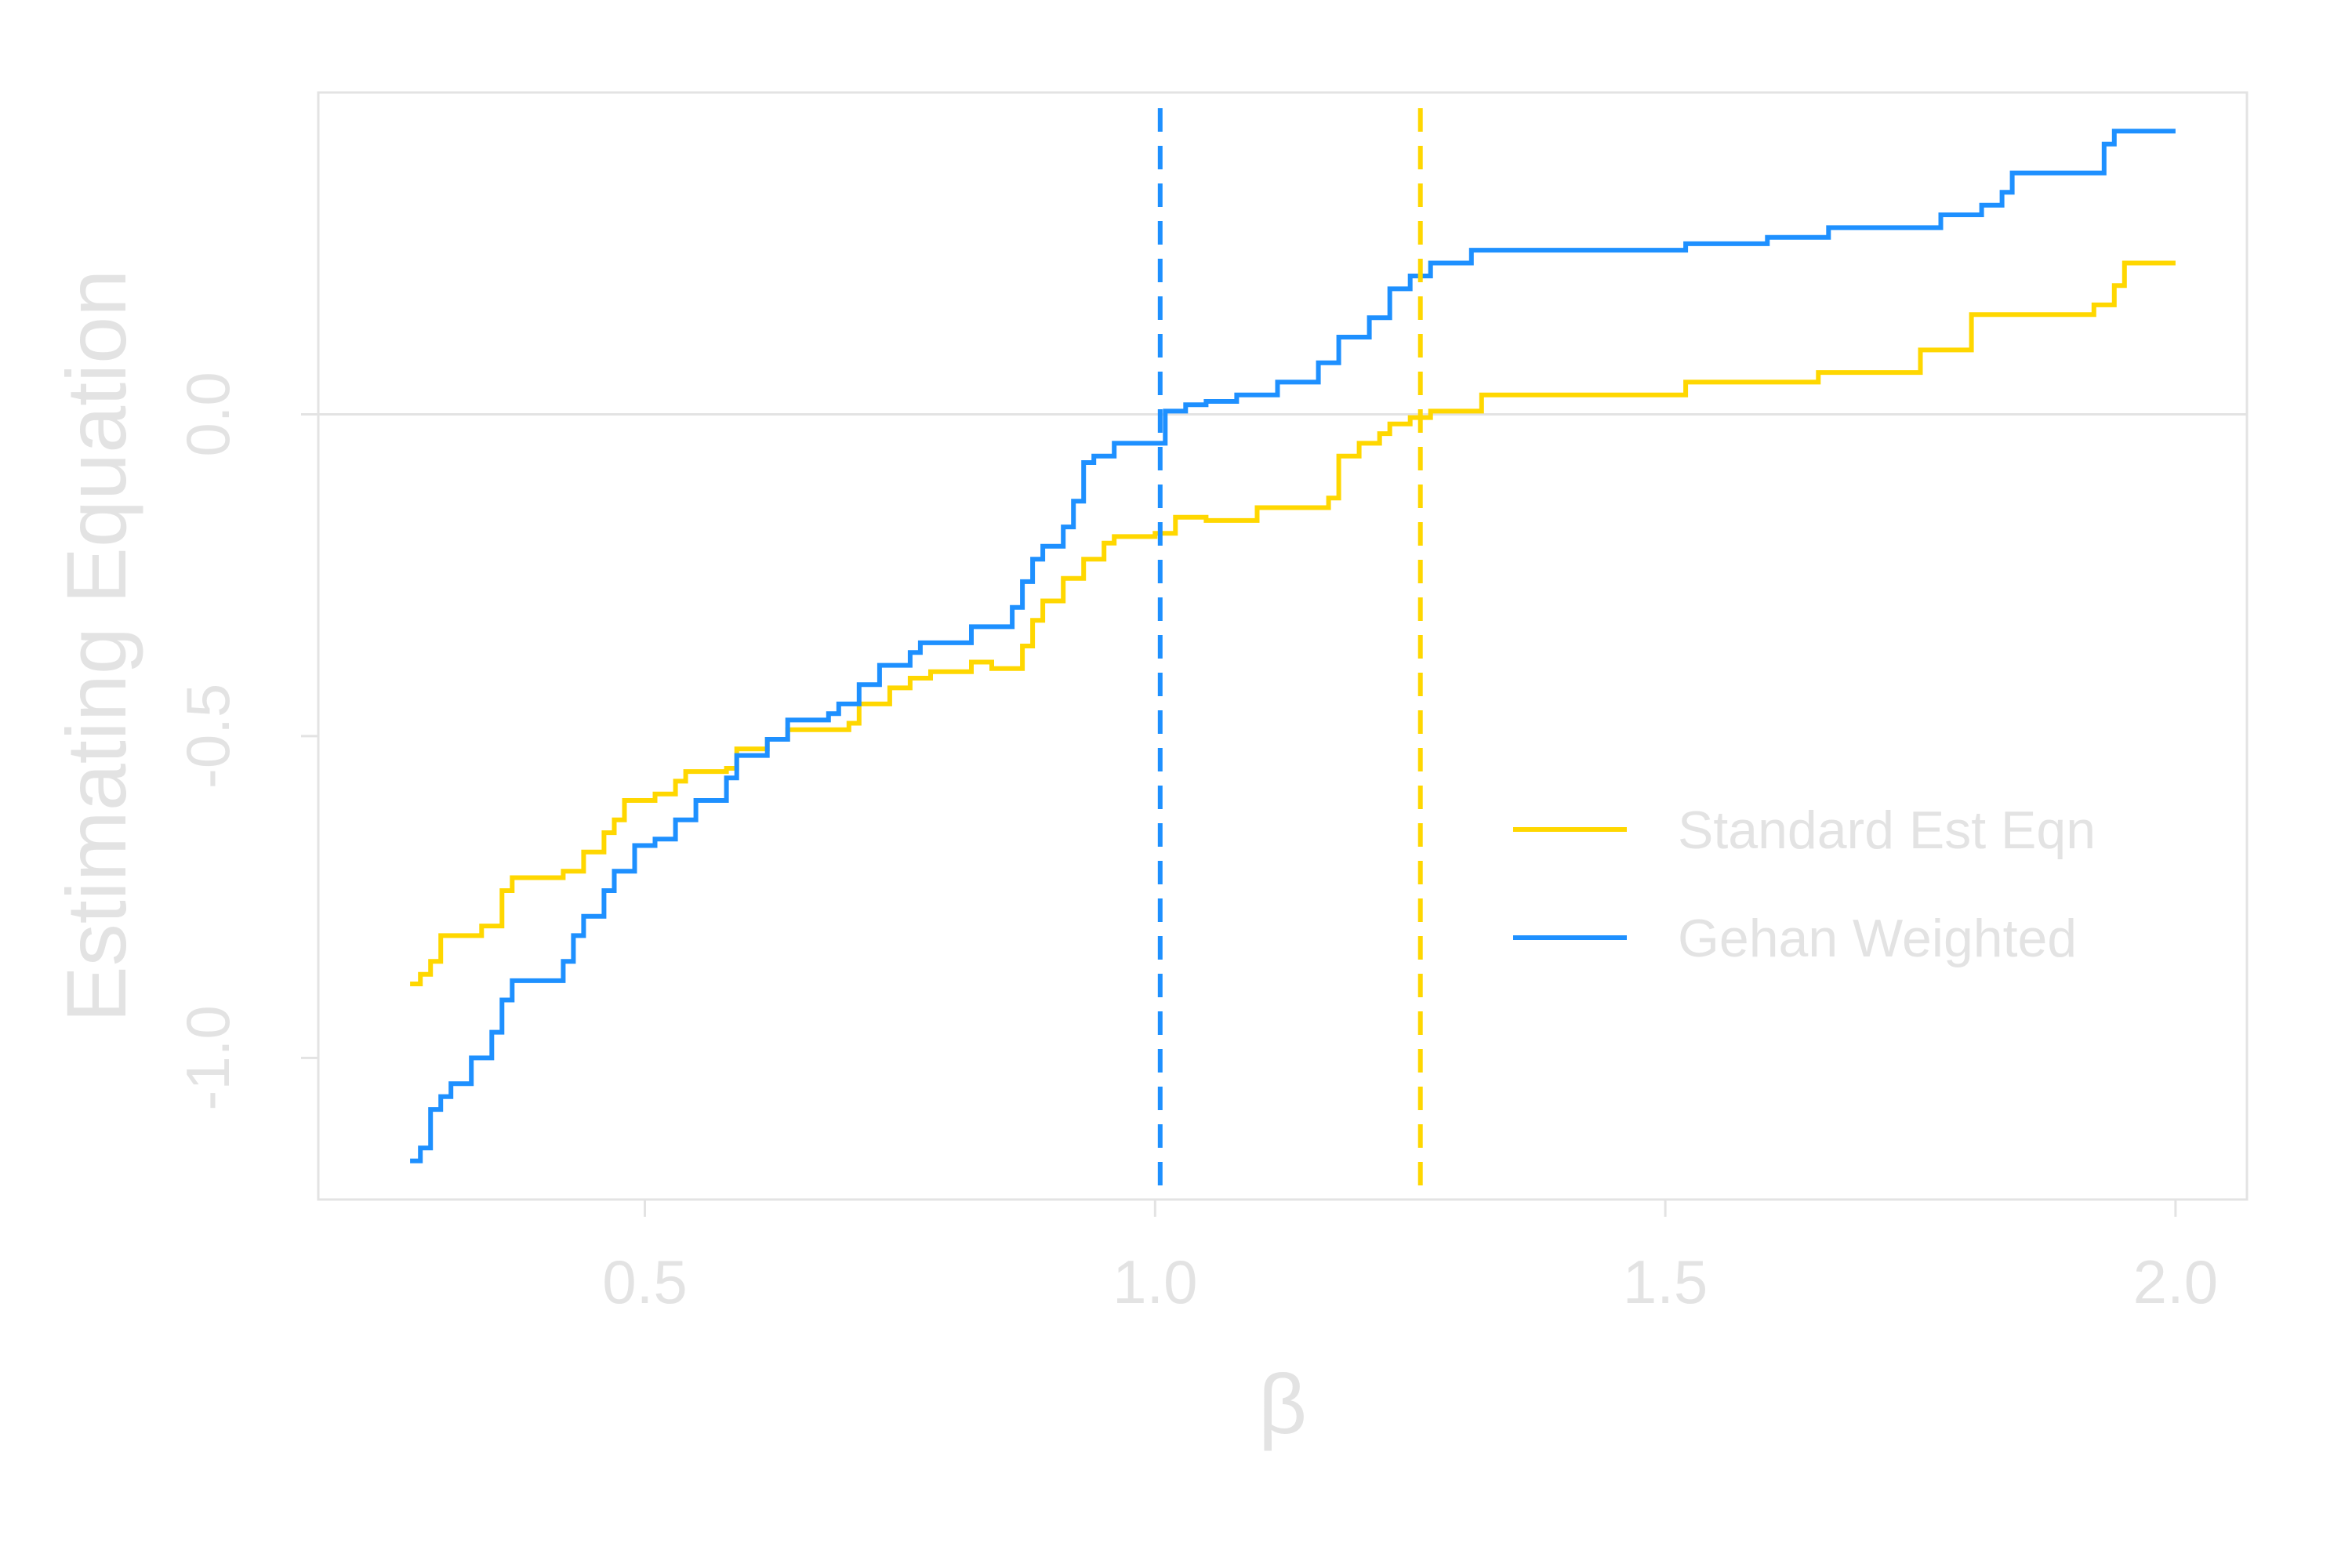 This screenshot has height=1568, width=2352. I want to click on x-tick-label: 1.5, so click(1665, 1281).